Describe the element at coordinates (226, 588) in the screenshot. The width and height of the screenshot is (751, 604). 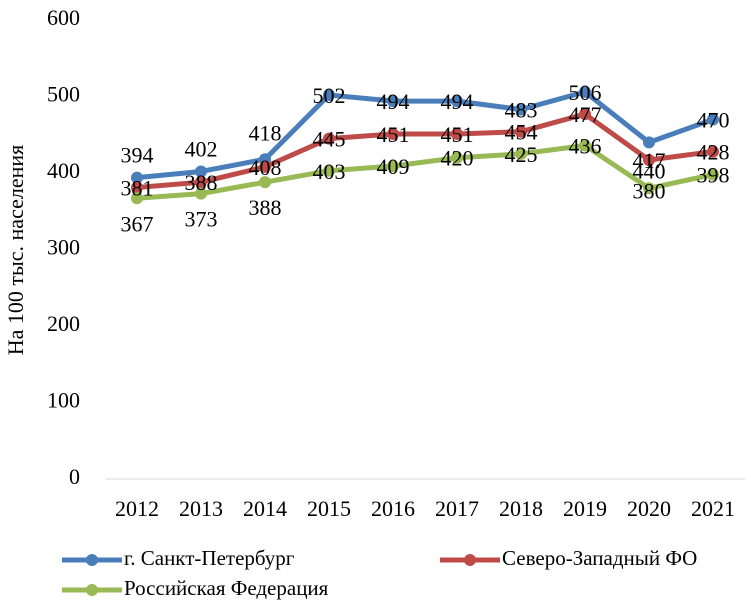
I see `legend-label: Российская Федерация` at that location.